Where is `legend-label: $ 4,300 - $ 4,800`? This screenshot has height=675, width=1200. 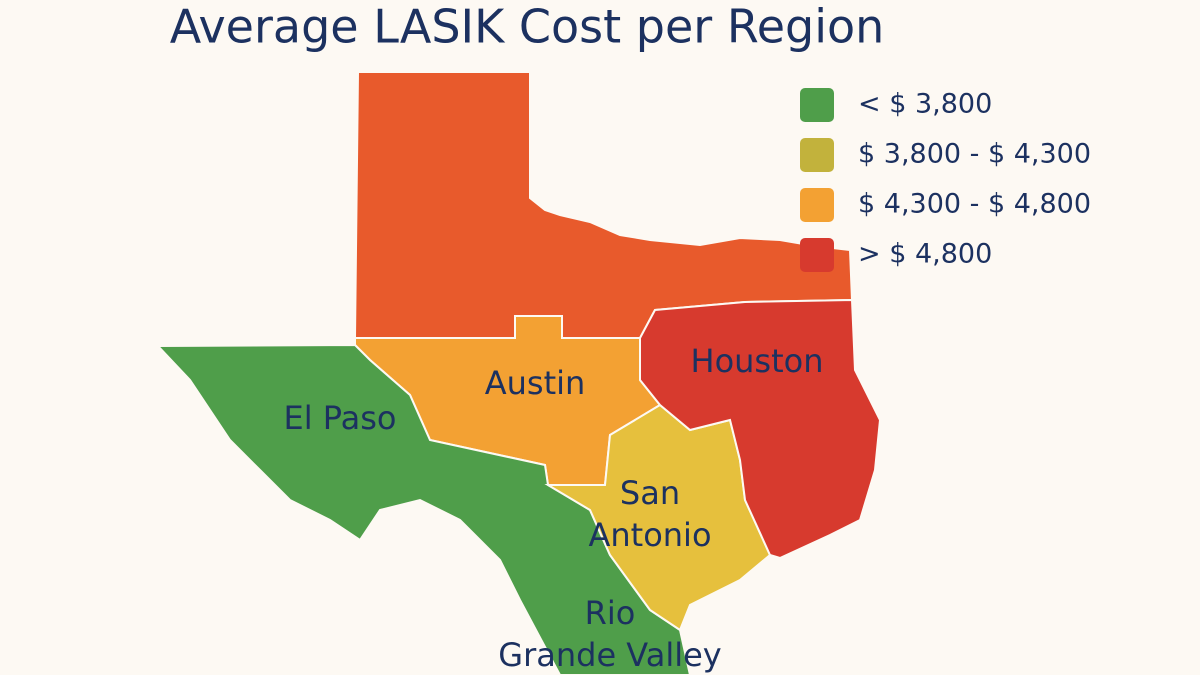 legend-label: $ 4,300 - $ 4,800 is located at coordinates (974, 204).